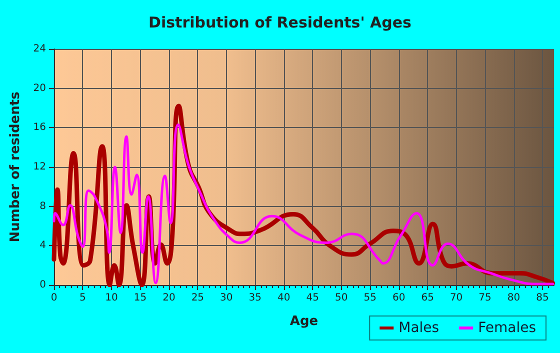 Image resolution: width=560 pixels, height=353 pixels. Describe the element at coordinates (427, 298) in the screenshot. I see `x-tick-label: 65` at that location.